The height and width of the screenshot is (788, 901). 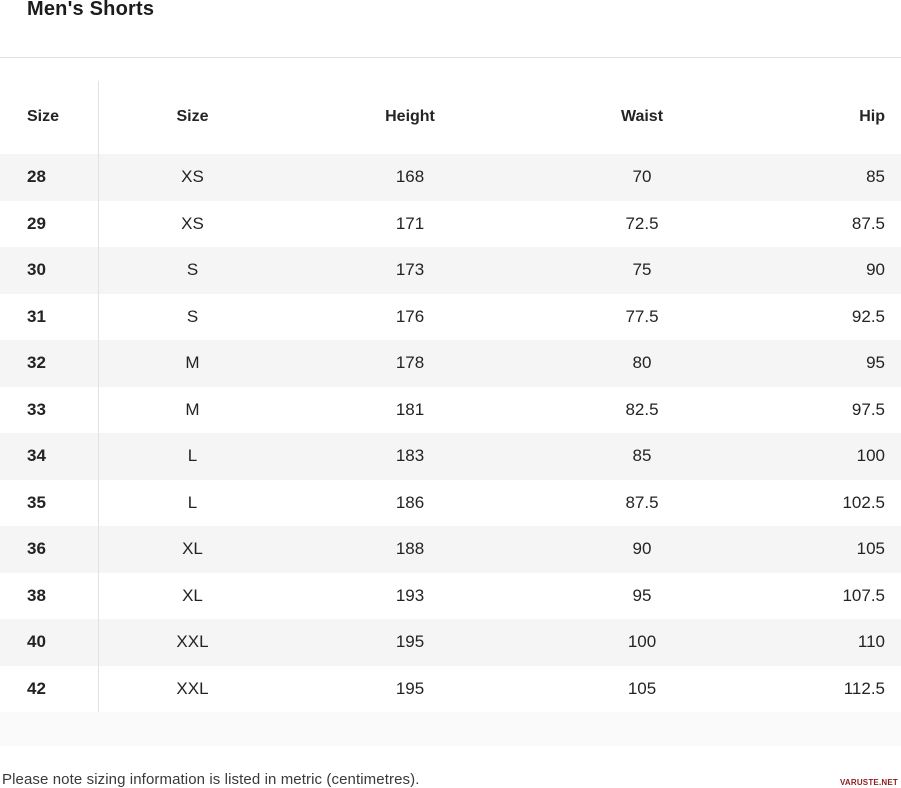 I want to click on cell-waist: 72.5, so click(x=642, y=223).